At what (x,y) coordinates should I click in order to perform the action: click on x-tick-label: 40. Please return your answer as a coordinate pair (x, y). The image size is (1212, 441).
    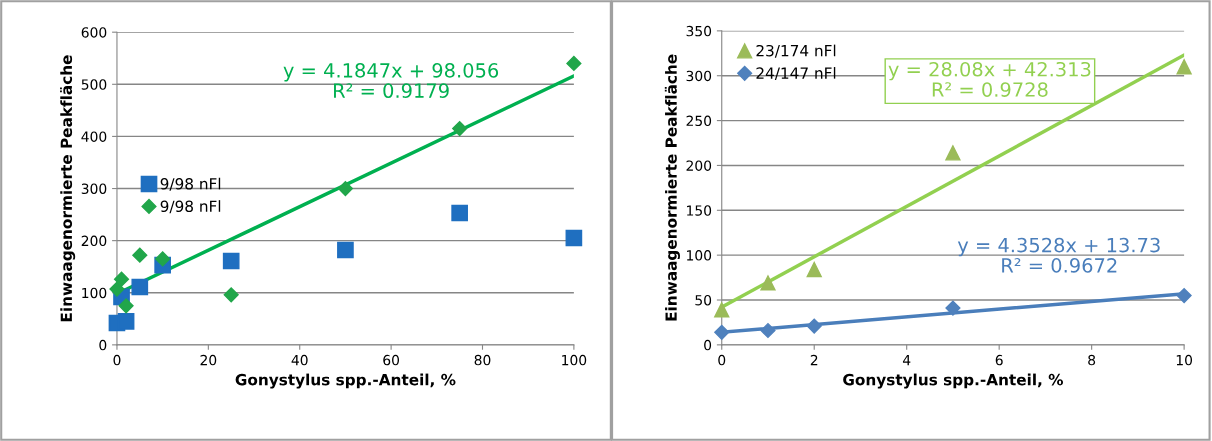
    Looking at the image, I should click on (299, 360).